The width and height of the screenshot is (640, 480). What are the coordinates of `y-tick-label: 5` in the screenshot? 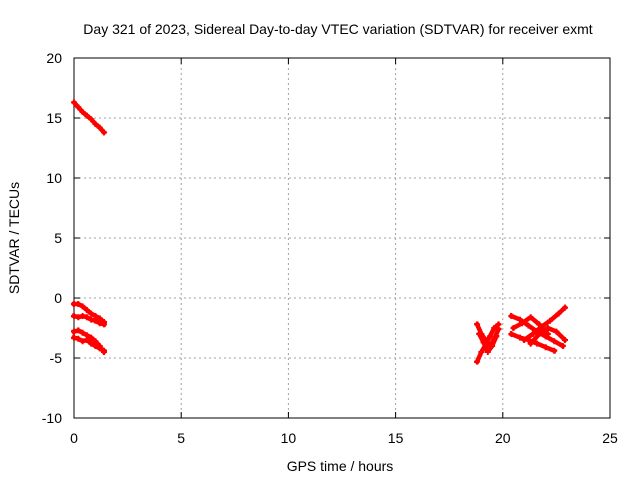 It's located at (58, 238).